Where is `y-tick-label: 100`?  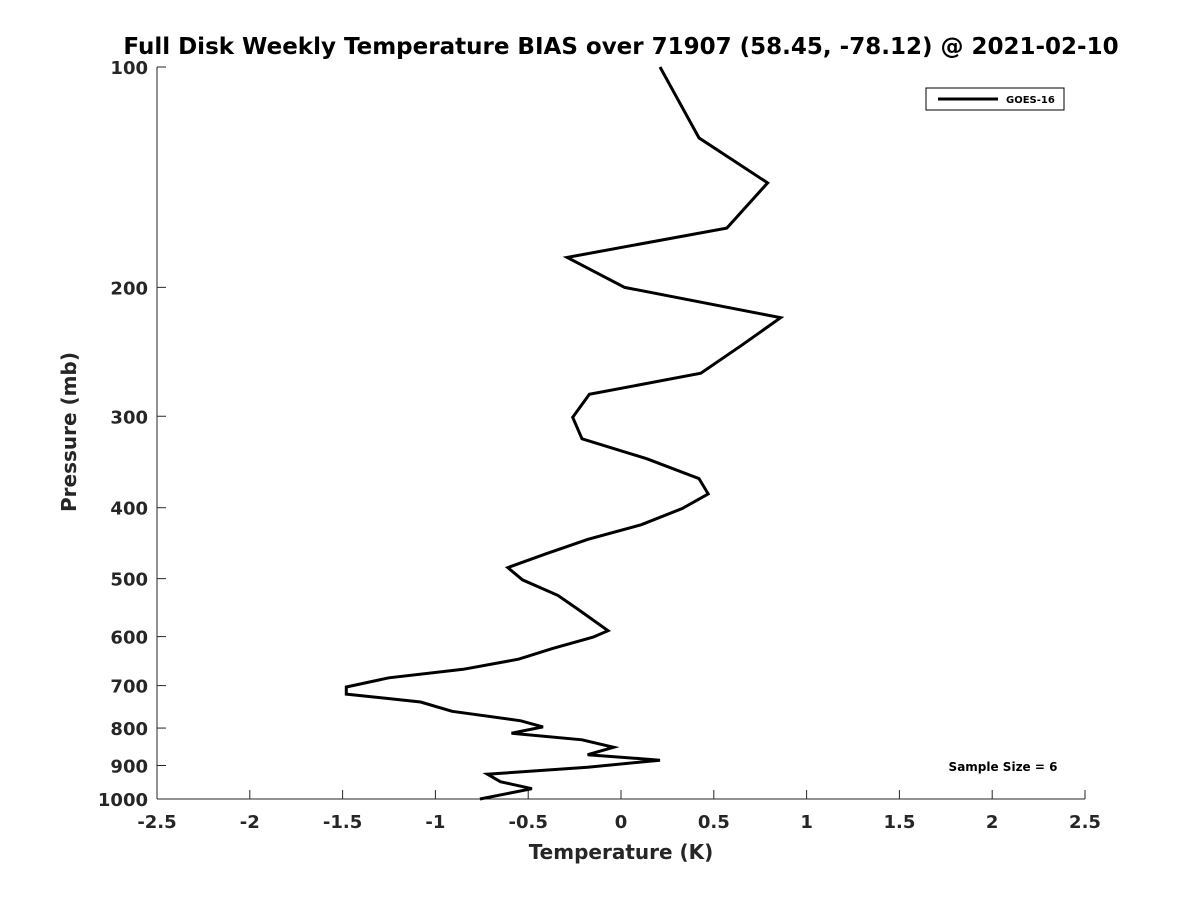
y-tick-label: 100 is located at coordinates (129, 68).